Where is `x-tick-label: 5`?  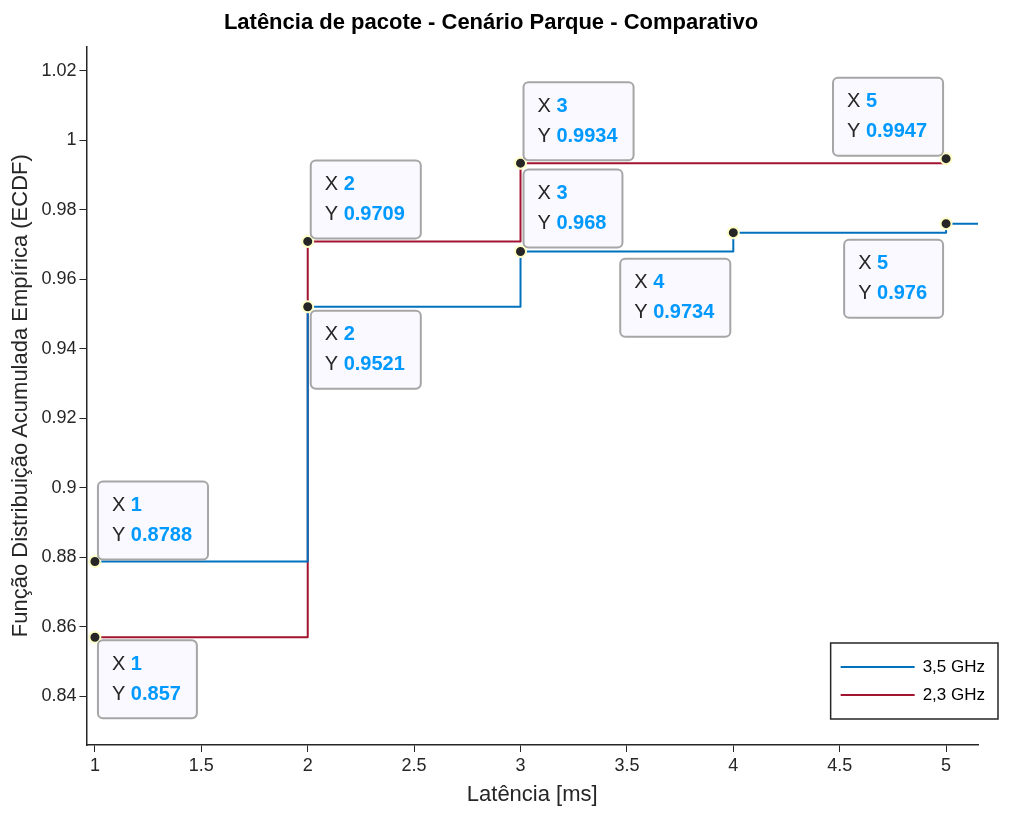 x-tick-label: 5 is located at coordinates (946, 764).